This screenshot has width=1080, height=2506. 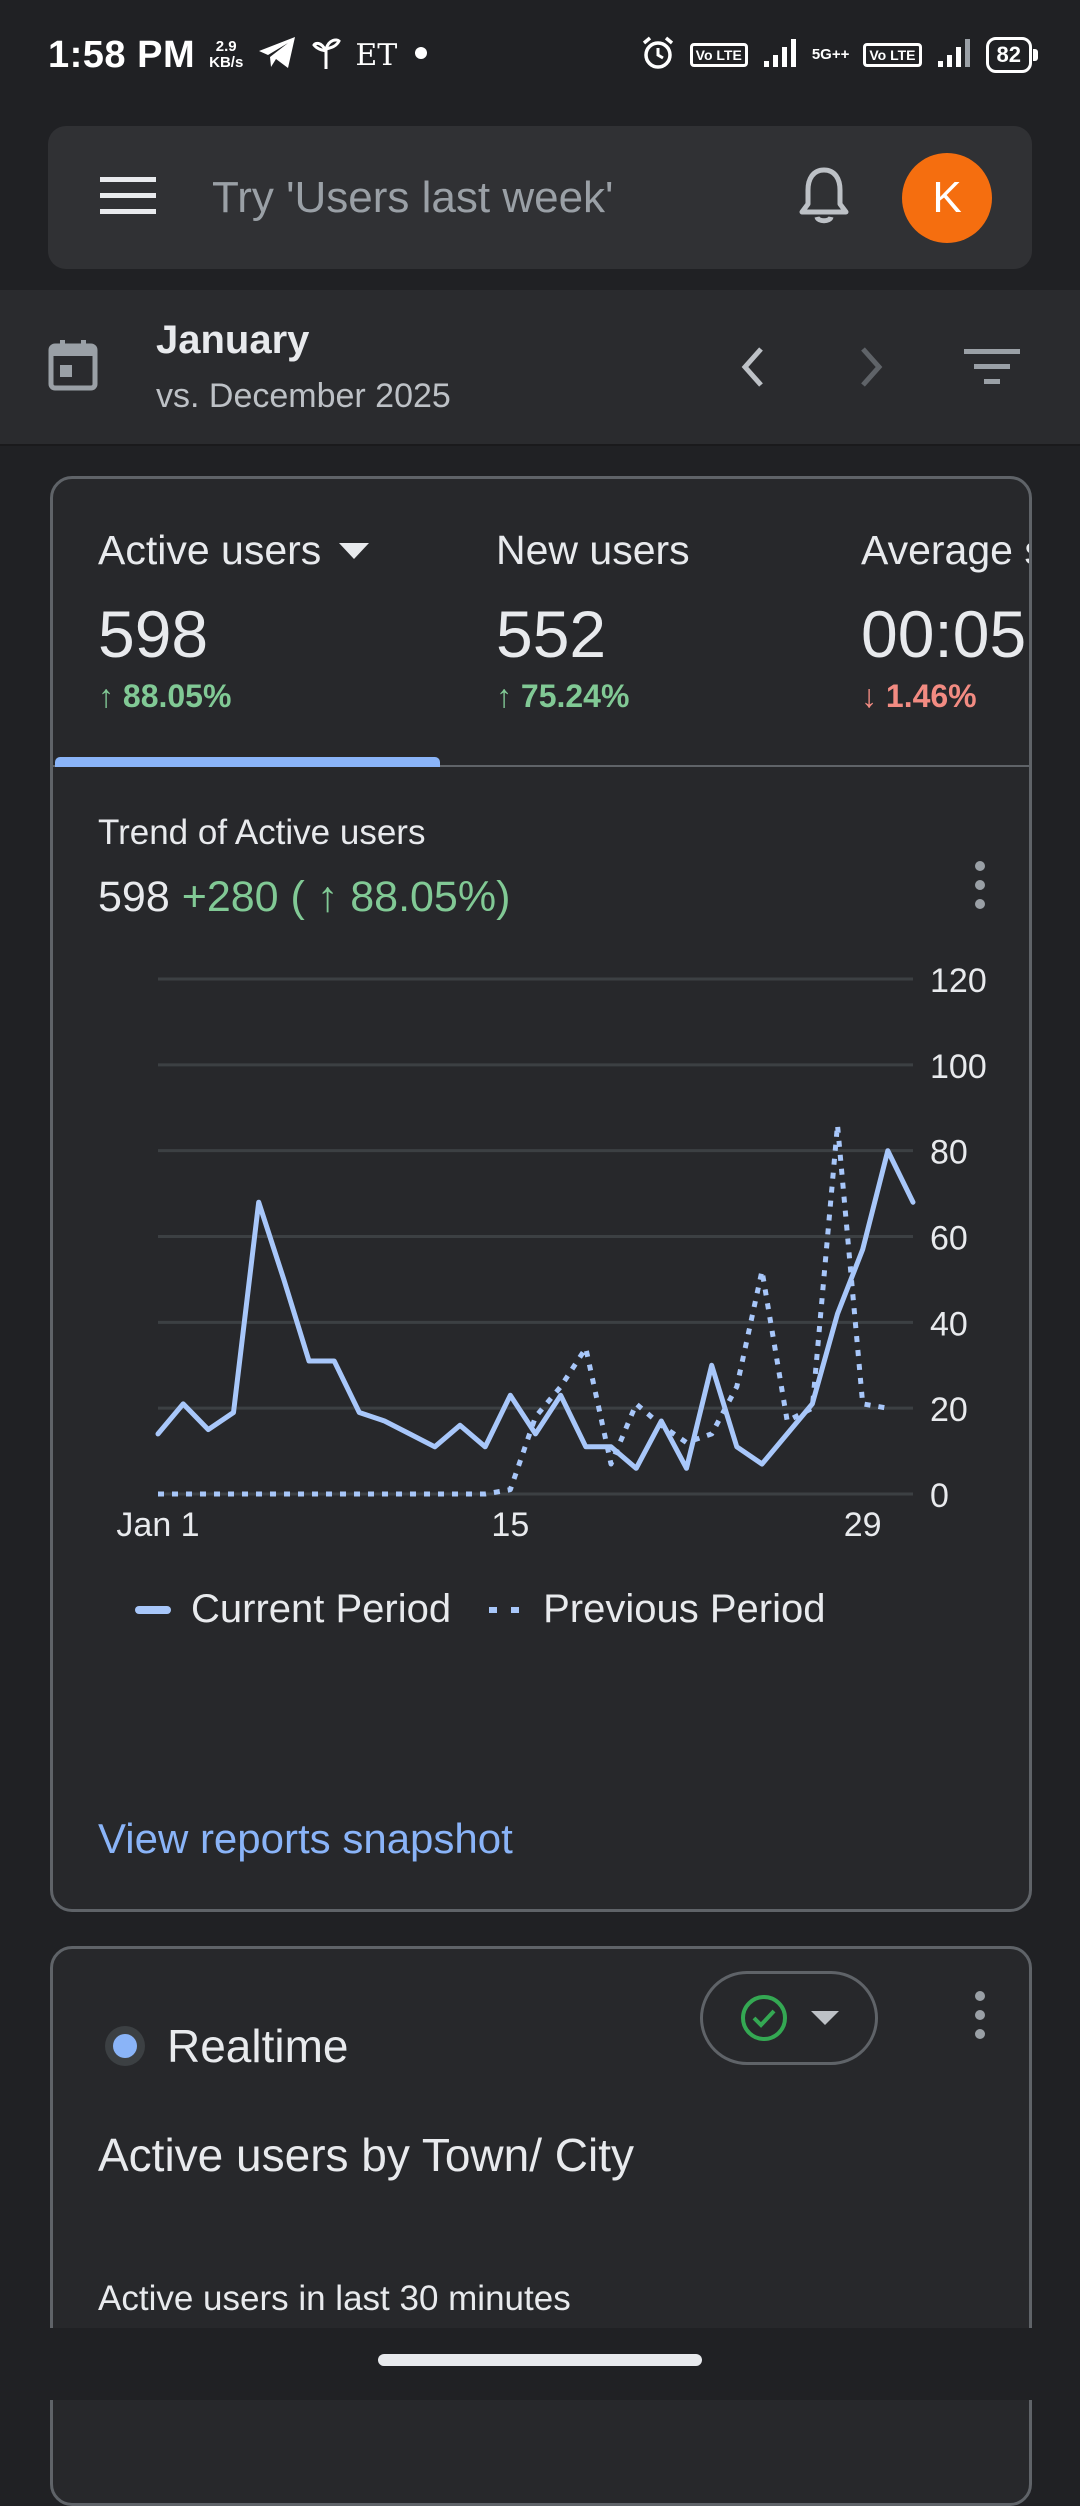 I want to click on search-bar: Try 'Users last week' K, so click(x=540, y=197).